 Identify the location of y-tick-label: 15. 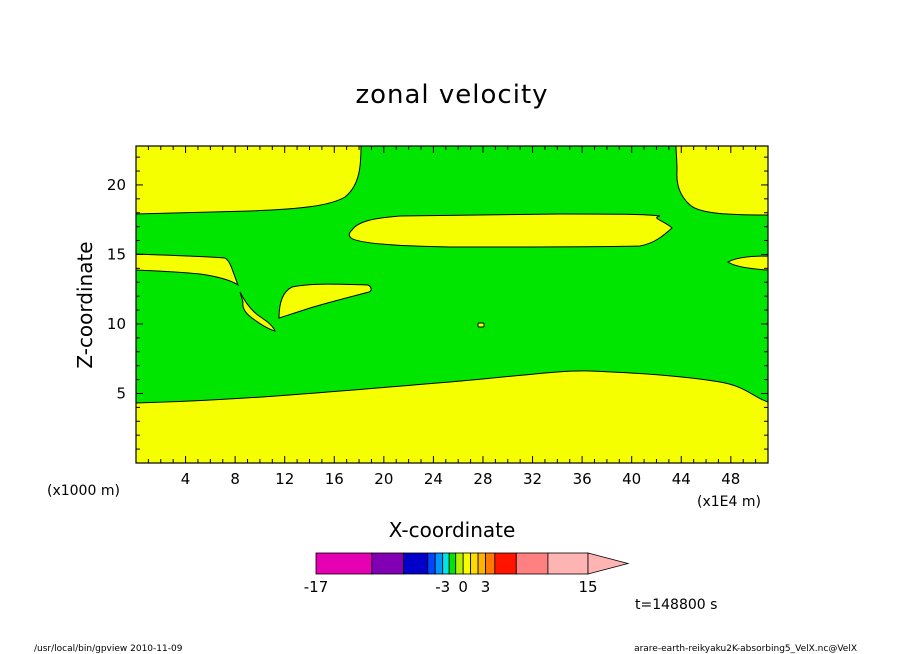
(116, 254).